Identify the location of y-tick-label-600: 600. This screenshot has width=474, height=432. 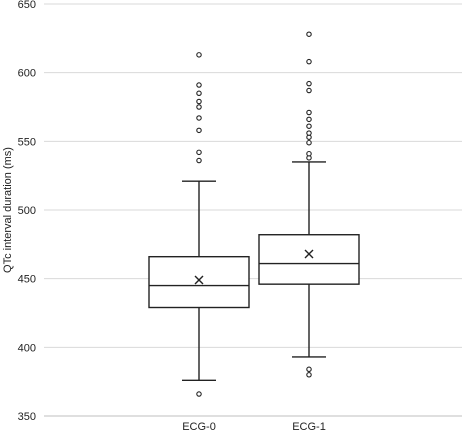
(27, 74).